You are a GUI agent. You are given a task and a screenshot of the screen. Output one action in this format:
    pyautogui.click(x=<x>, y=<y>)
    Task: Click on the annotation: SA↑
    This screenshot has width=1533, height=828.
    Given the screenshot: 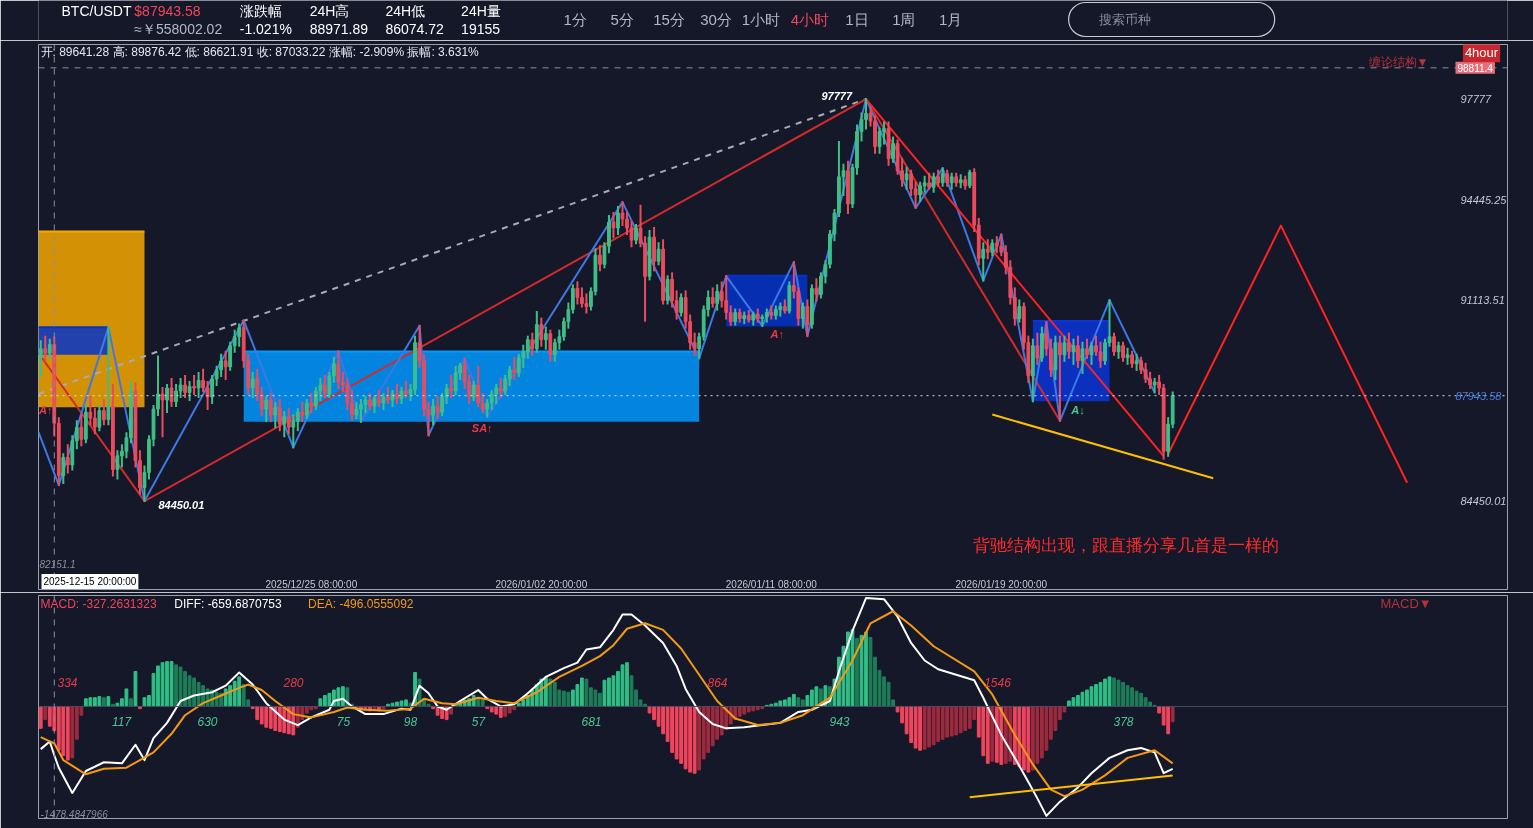 What is the action you would take?
    pyautogui.click(x=482, y=427)
    